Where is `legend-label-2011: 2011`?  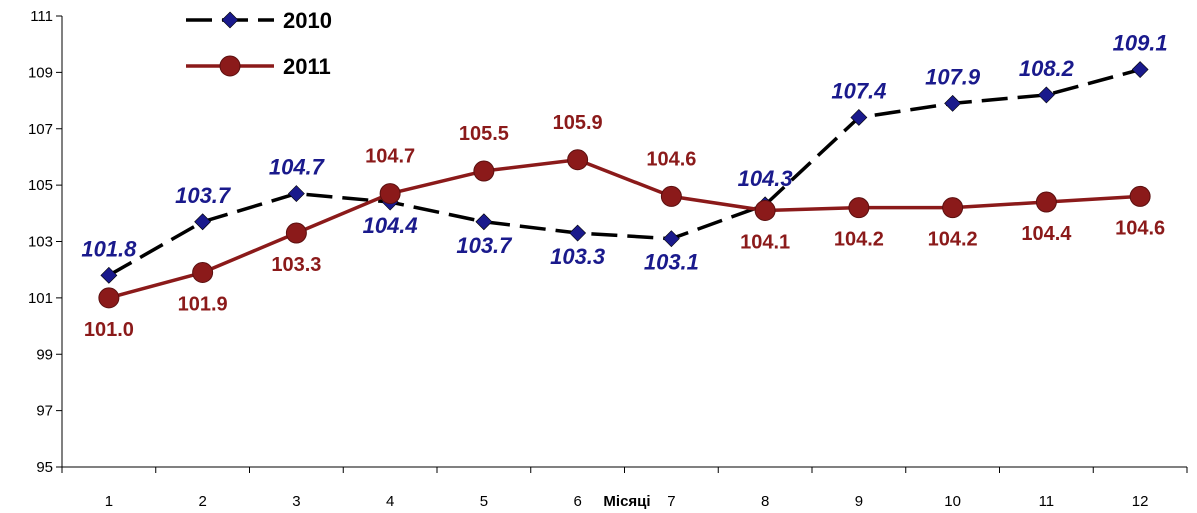 legend-label-2011: 2011 is located at coordinates (307, 66).